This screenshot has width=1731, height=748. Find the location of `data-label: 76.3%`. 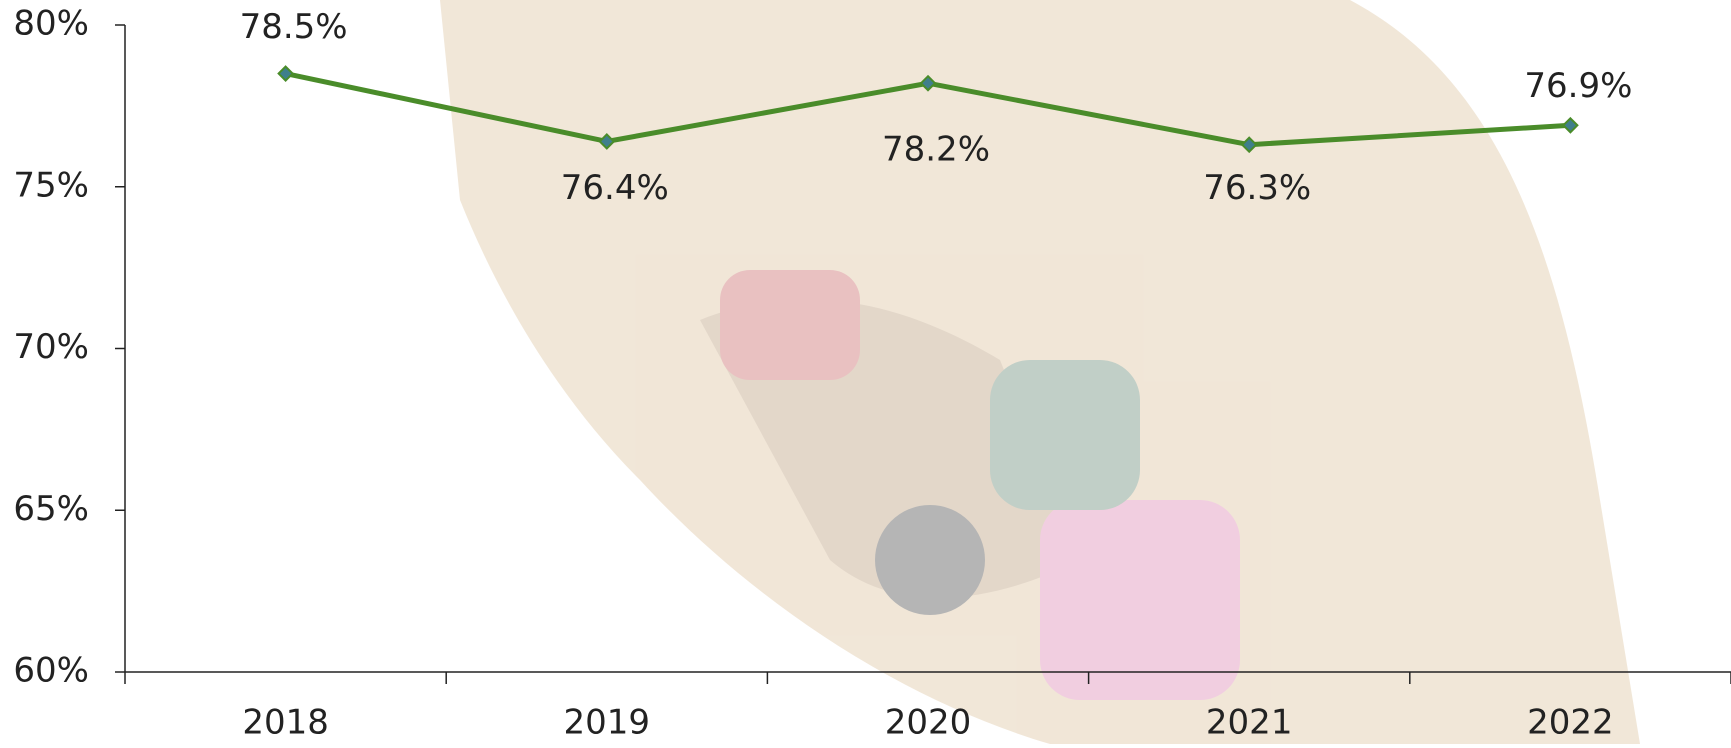

data-label: 76.3% is located at coordinates (1257, 188).